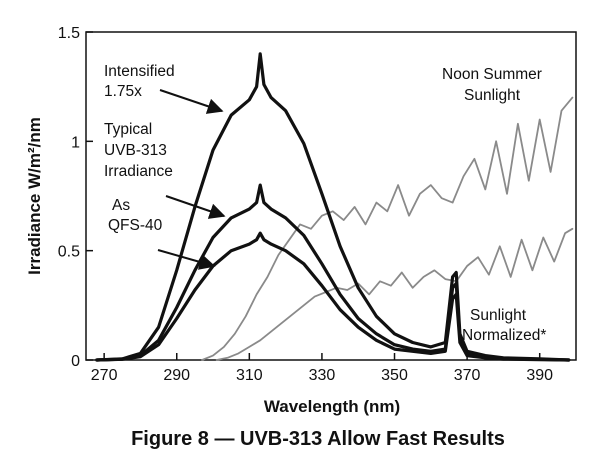 This screenshot has width=592, height=472. Describe the element at coordinates (467, 375) in the screenshot. I see `x-tick-label: 370` at that location.